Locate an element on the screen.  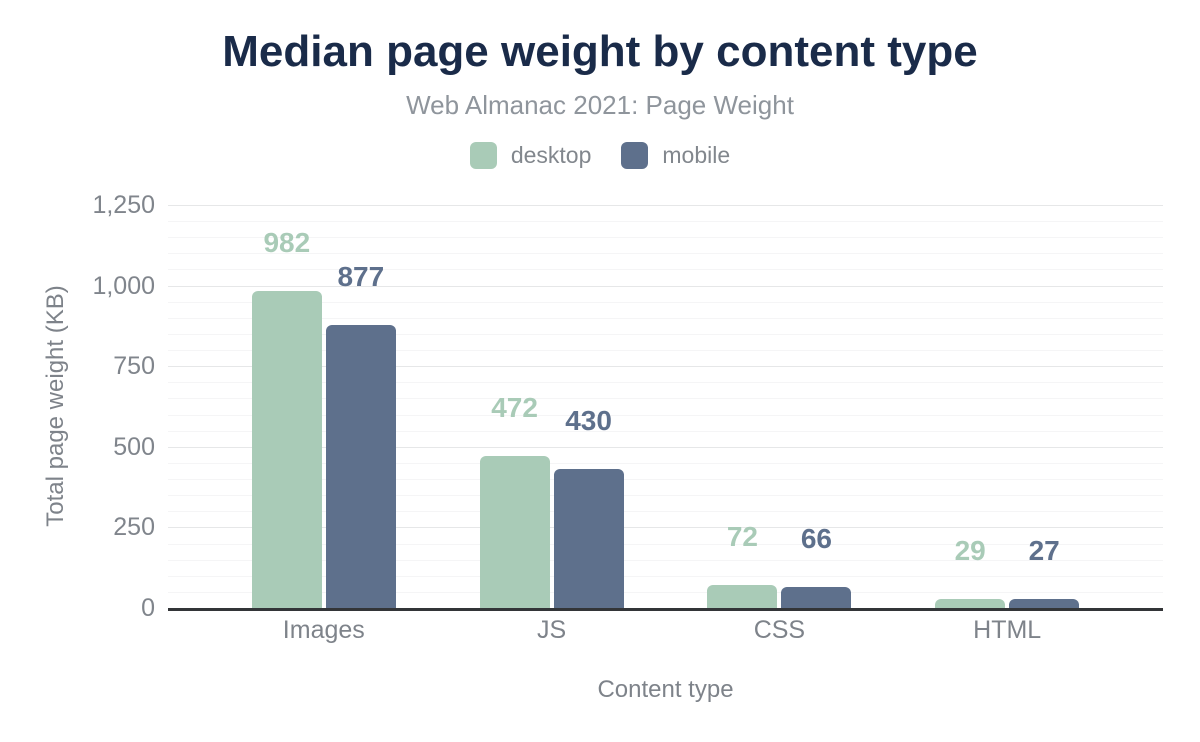
chart-subtitle: Web Almanac 2021: Page Weight is located at coordinates (600, 105).